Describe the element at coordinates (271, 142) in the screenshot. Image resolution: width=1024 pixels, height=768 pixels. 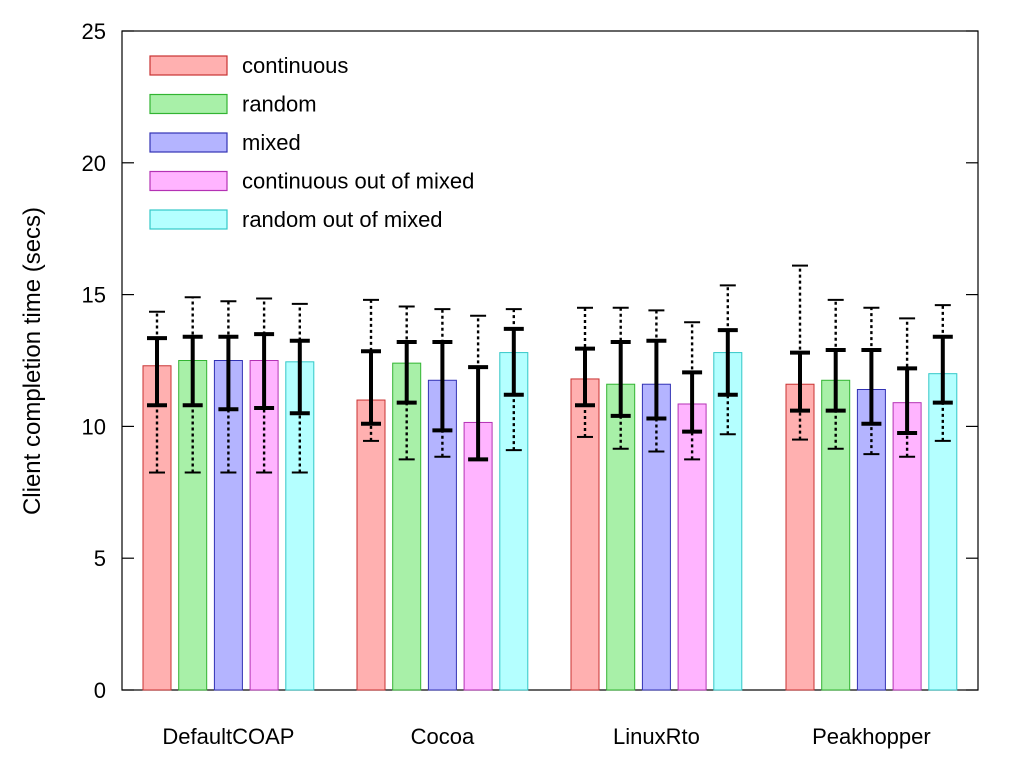
I see `legend-label: mixed` at that location.